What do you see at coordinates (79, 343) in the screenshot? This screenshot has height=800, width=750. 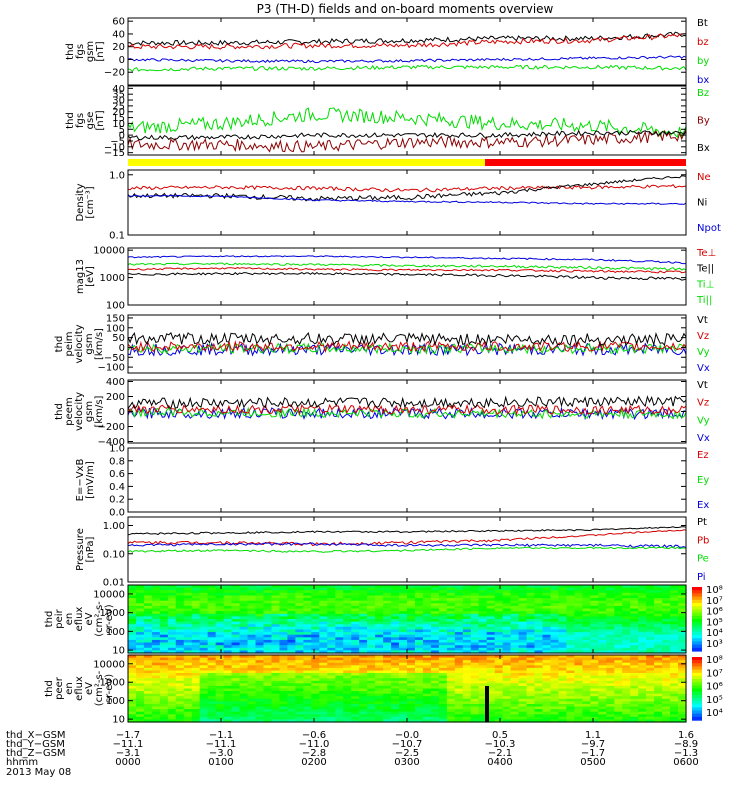 I see `y-axis-label-line: velocity` at bounding box center [79, 343].